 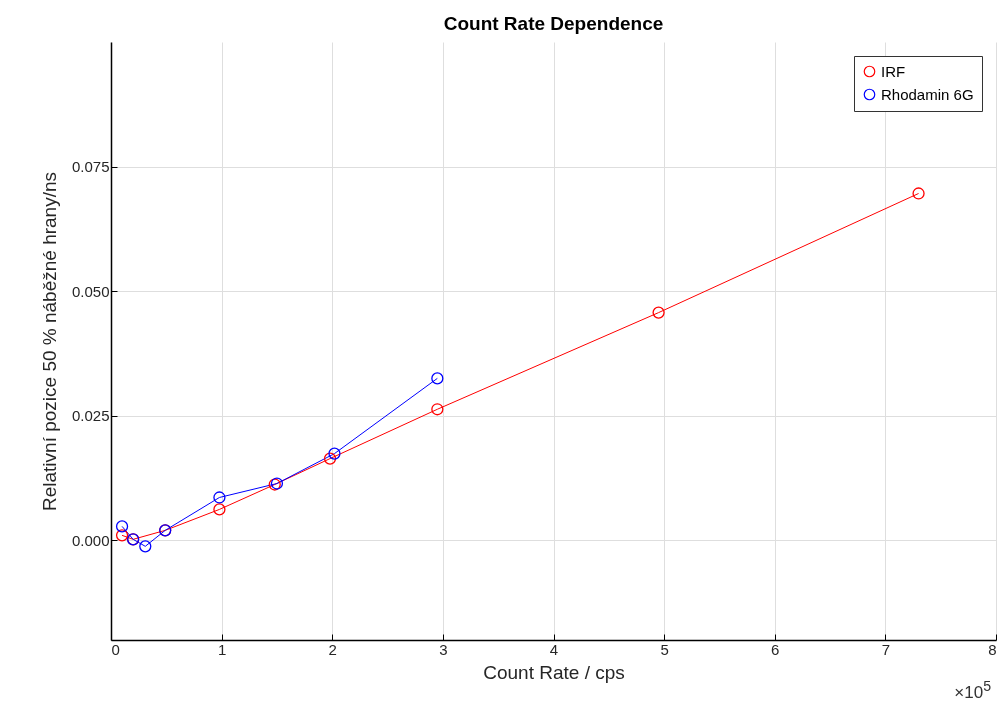 I want to click on x-tick-label: 3, so click(x=443, y=649).